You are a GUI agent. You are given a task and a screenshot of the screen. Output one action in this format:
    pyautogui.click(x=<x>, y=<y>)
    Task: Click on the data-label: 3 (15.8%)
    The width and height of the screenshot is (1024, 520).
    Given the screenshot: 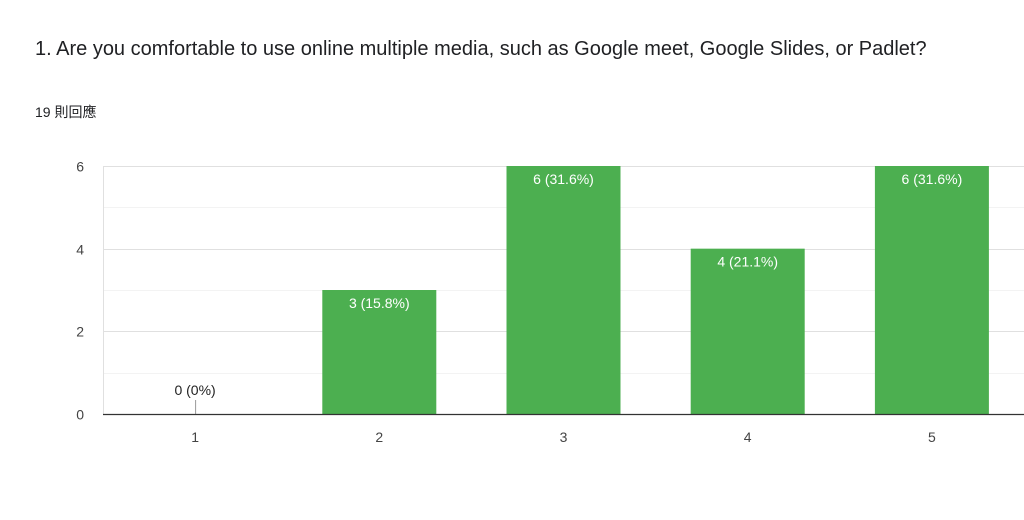 What is the action you would take?
    pyautogui.click(x=379, y=303)
    